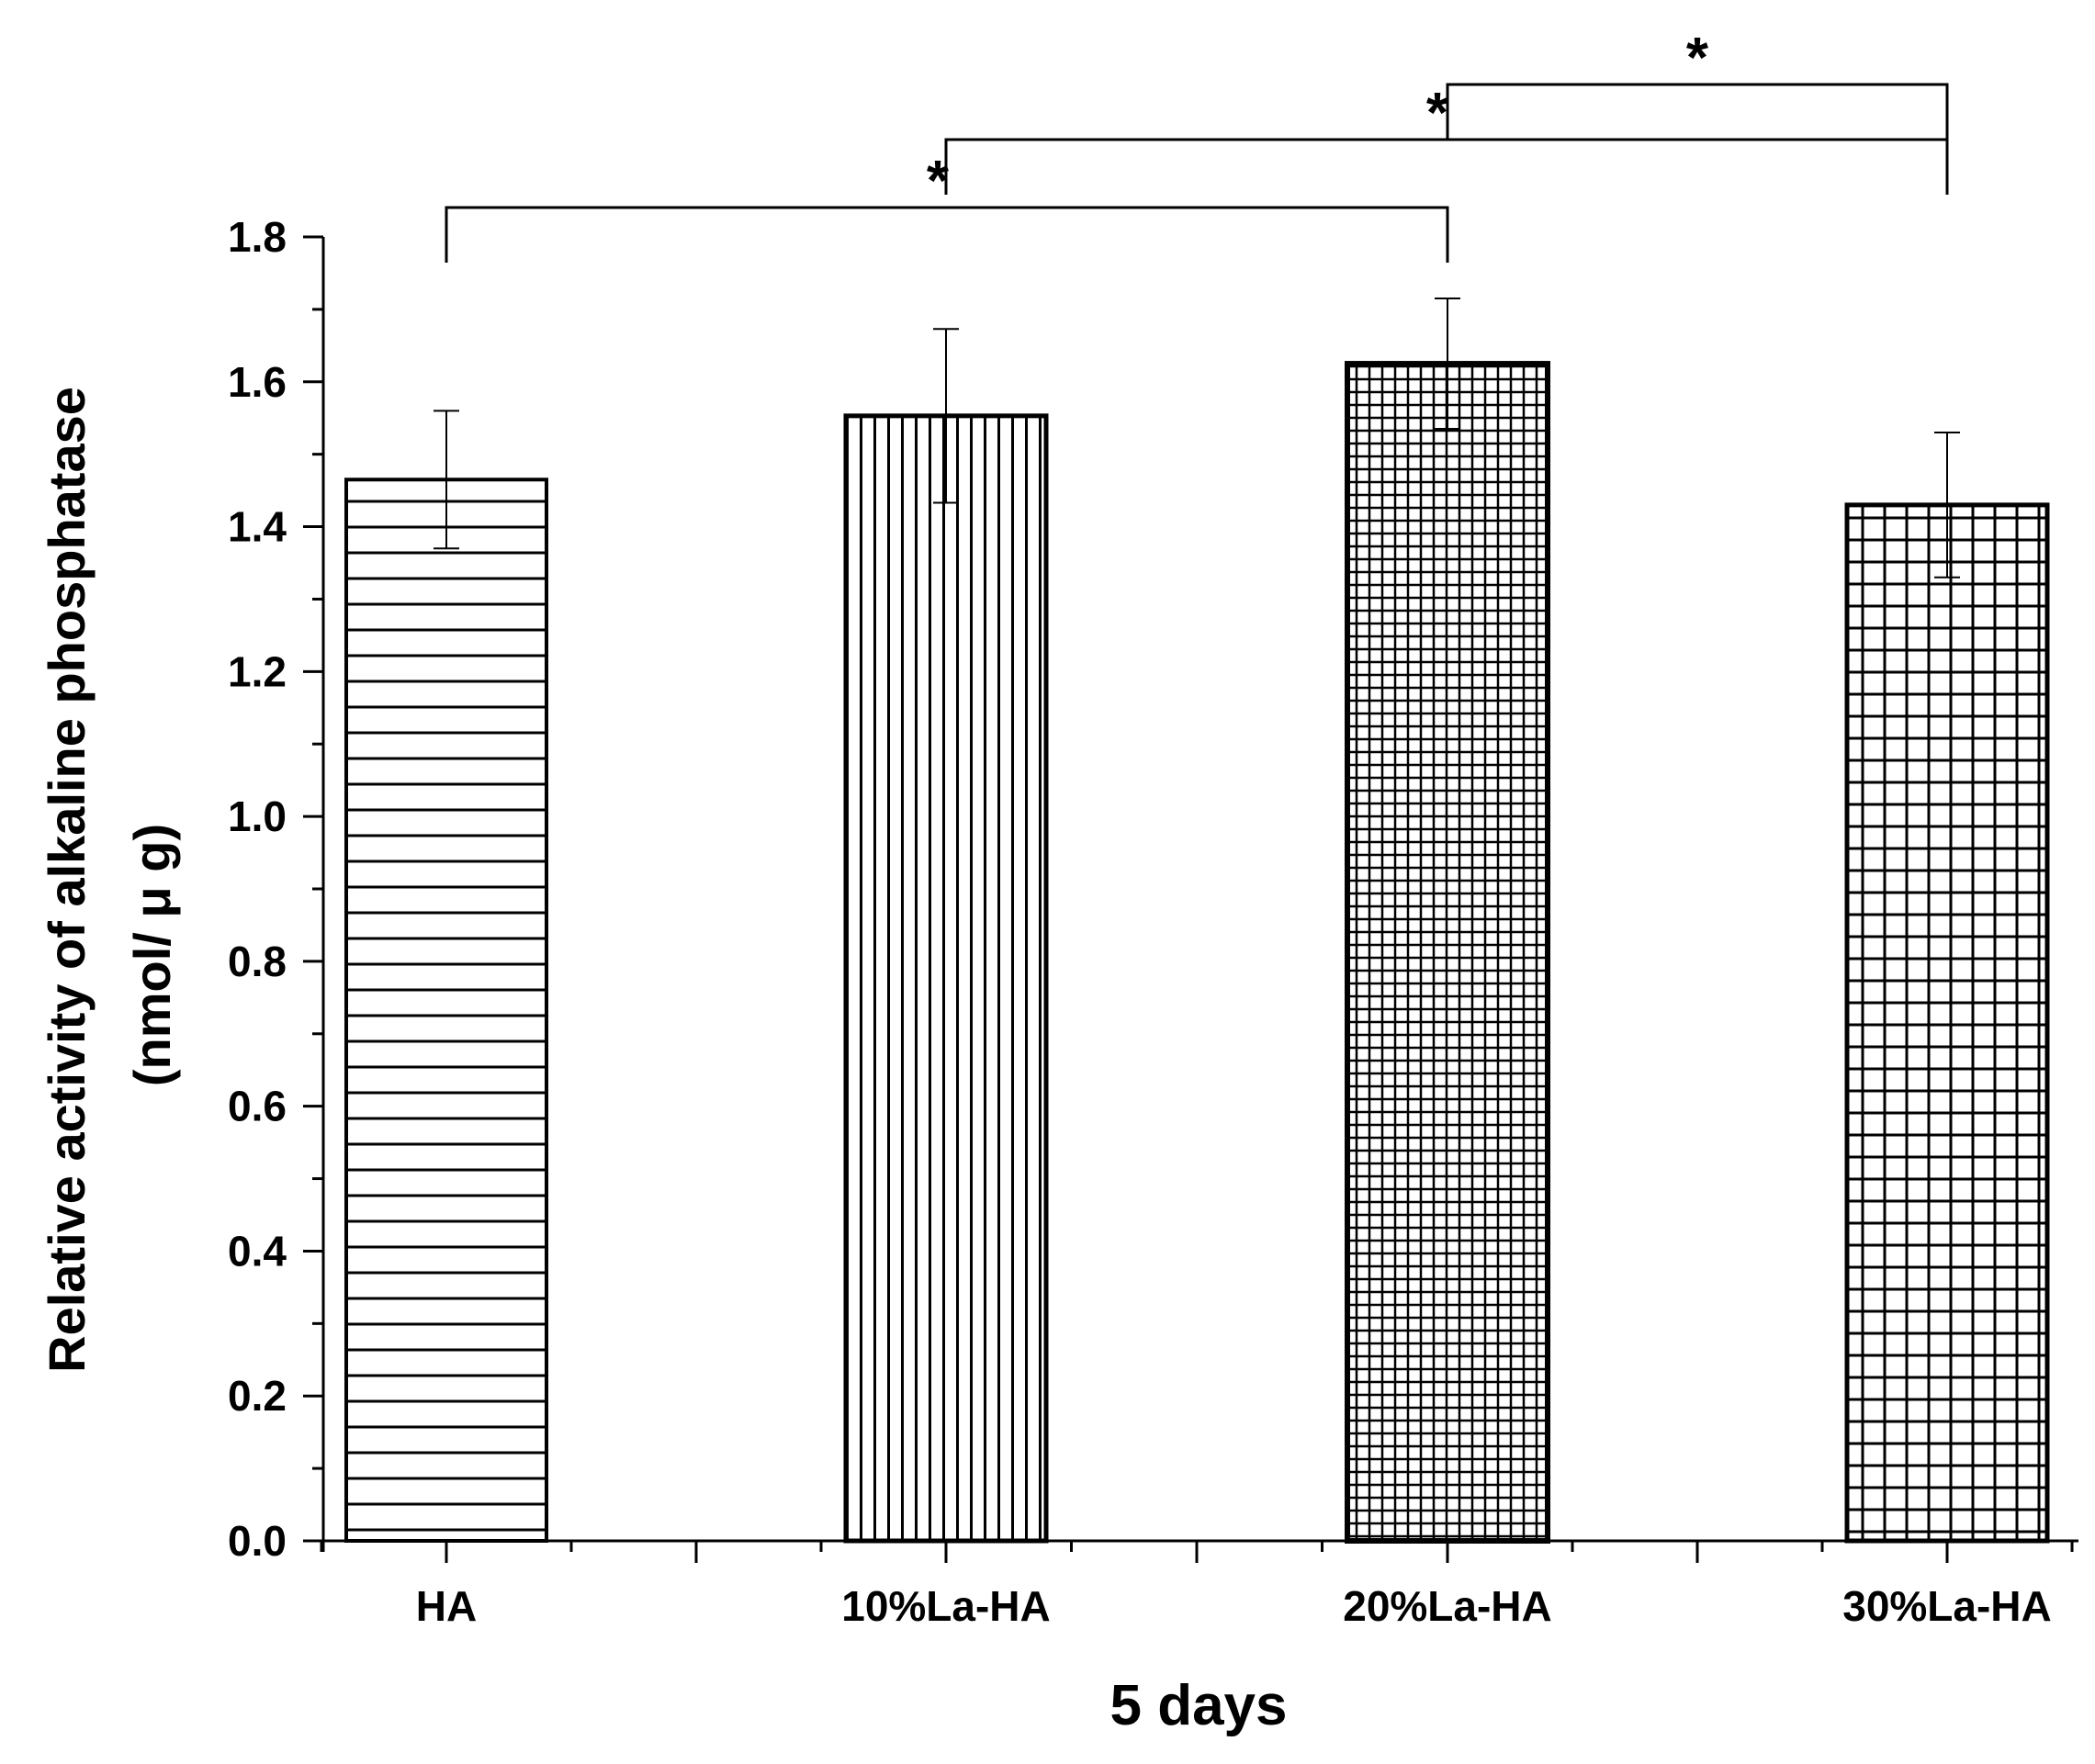  Describe the element at coordinates (152, 955) in the screenshot. I see `y-axis-unit: (nmol/ μ g)` at that location.